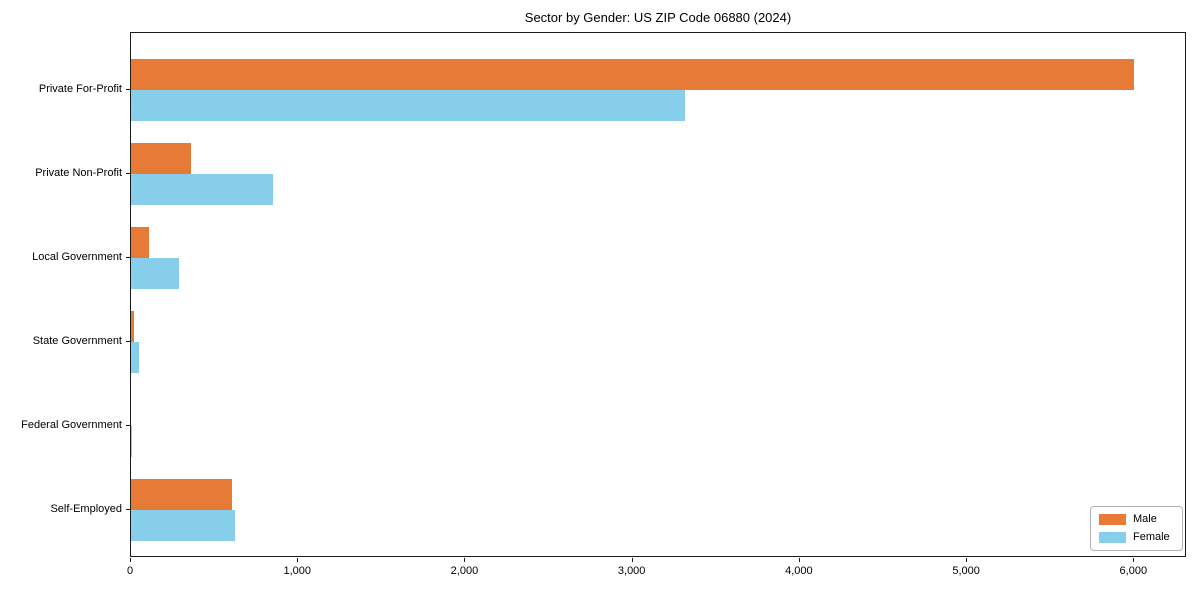 The width and height of the screenshot is (1200, 600). I want to click on category-label-private-non-profit: Private Non-Profit, so click(78, 172).